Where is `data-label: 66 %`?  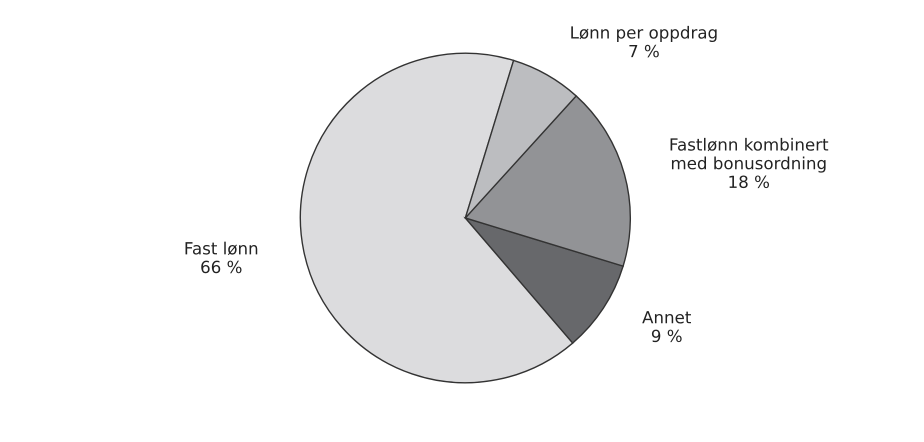
data-label: 66 % is located at coordinates (221, 267).